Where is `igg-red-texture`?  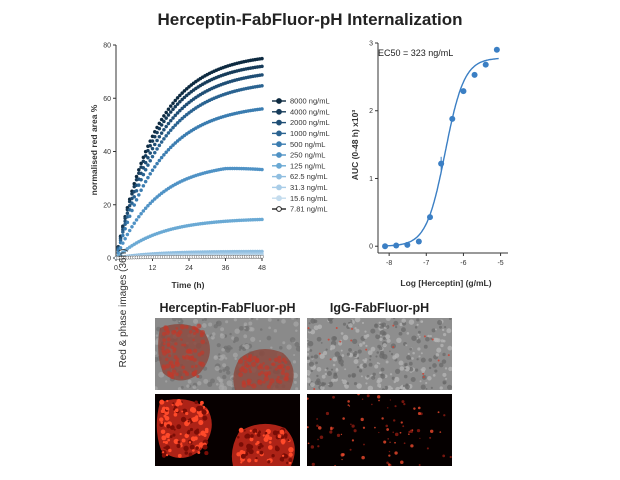 igg-red-texture is located at coordinates (379, 430).